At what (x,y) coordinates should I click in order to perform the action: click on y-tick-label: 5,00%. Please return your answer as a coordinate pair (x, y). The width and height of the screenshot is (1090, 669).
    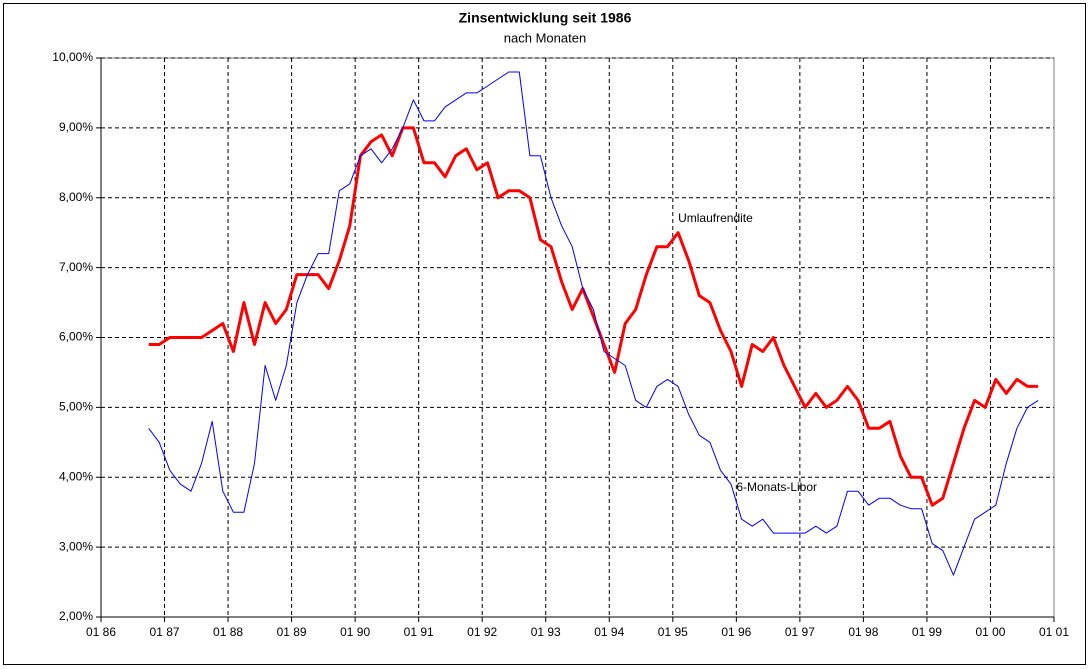
    Looking at the image, I should click on (76, 407).